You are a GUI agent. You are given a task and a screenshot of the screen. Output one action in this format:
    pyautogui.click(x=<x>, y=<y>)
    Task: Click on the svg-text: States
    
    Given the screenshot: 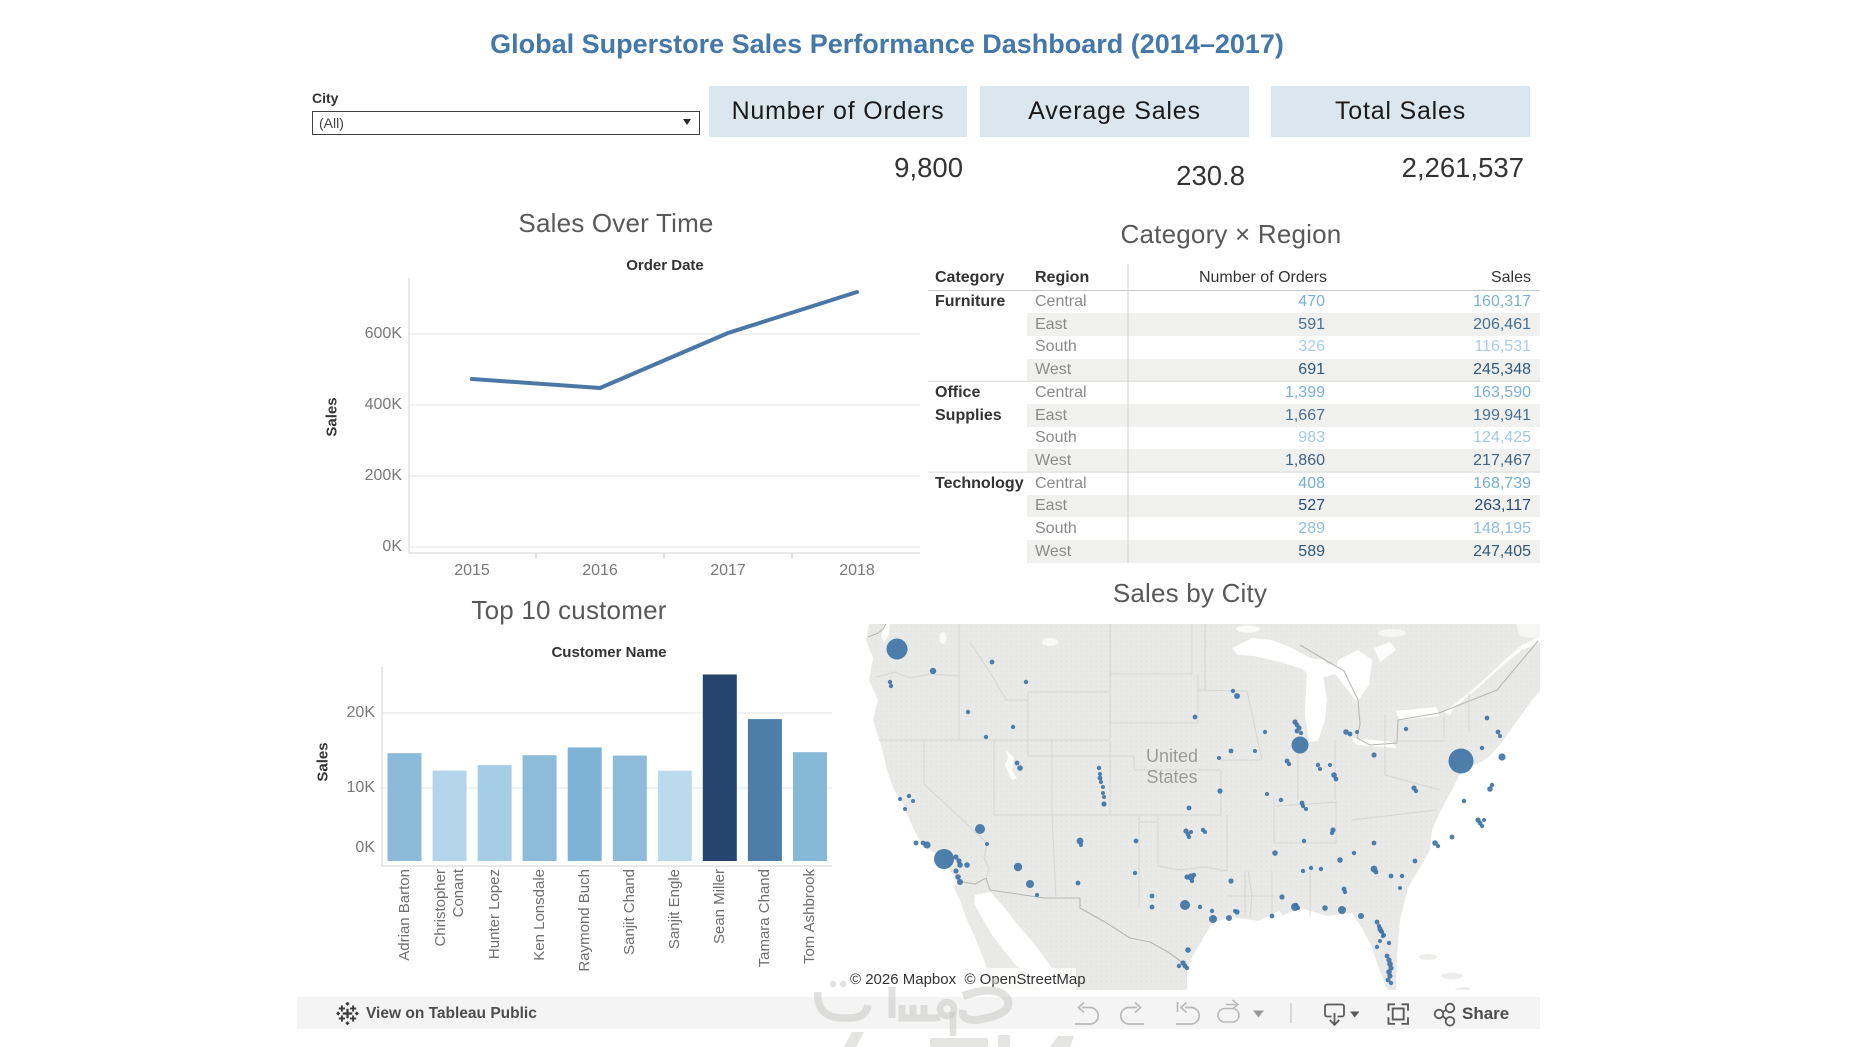 What is the action you would take?
    pyautogui.click(x=1171, y=777)
    